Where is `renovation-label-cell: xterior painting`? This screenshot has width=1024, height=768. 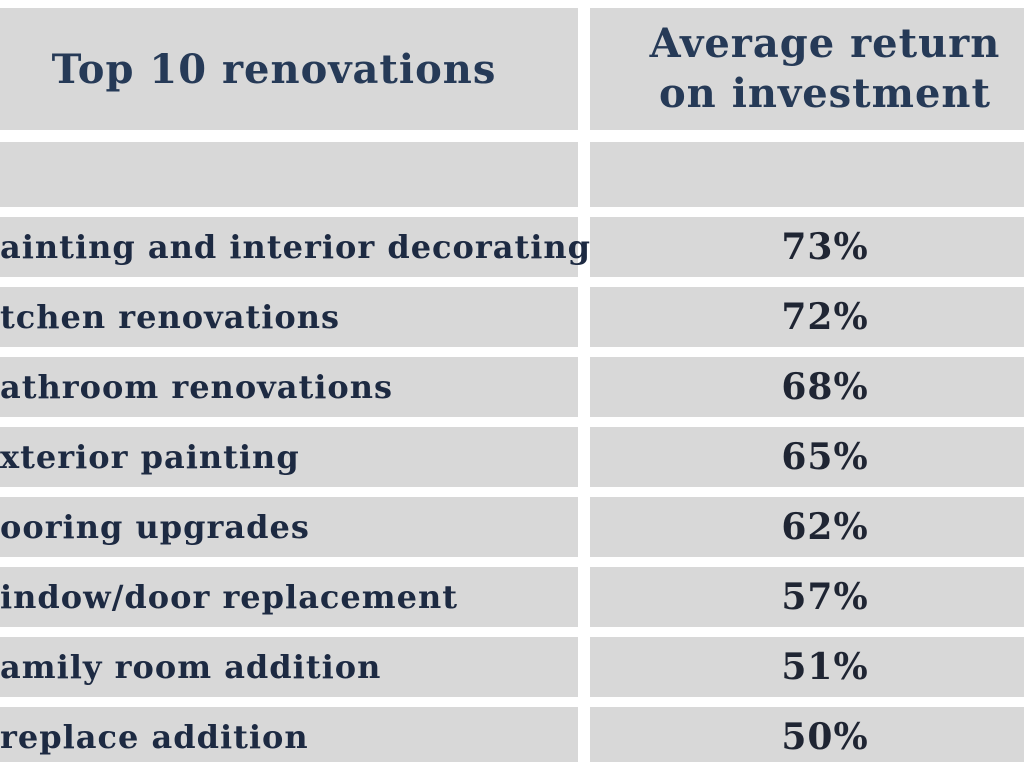 renovation-label-cell: xterior painting is located at coordinates (289, 457).